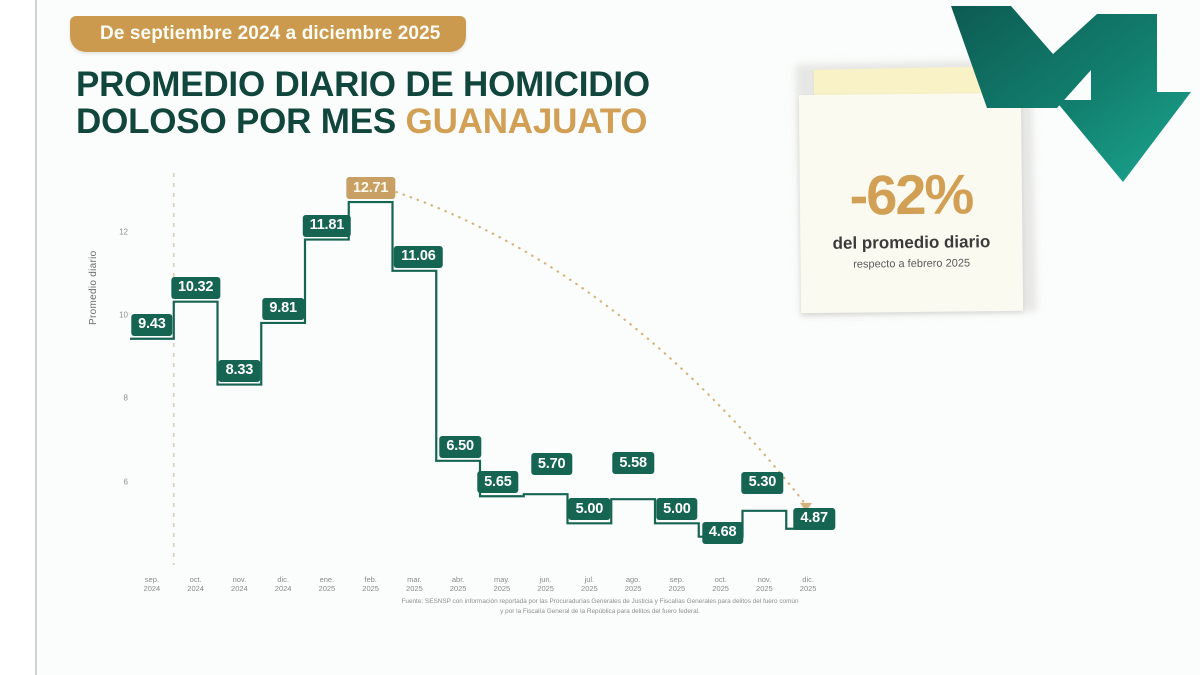 Image resolution: width=1200 pixels, height=675 pixels. What do you see at coordinates (152, 324) in the screenshot?
I see `data-value-chip: 9.43` at bounding box center [152, 324].